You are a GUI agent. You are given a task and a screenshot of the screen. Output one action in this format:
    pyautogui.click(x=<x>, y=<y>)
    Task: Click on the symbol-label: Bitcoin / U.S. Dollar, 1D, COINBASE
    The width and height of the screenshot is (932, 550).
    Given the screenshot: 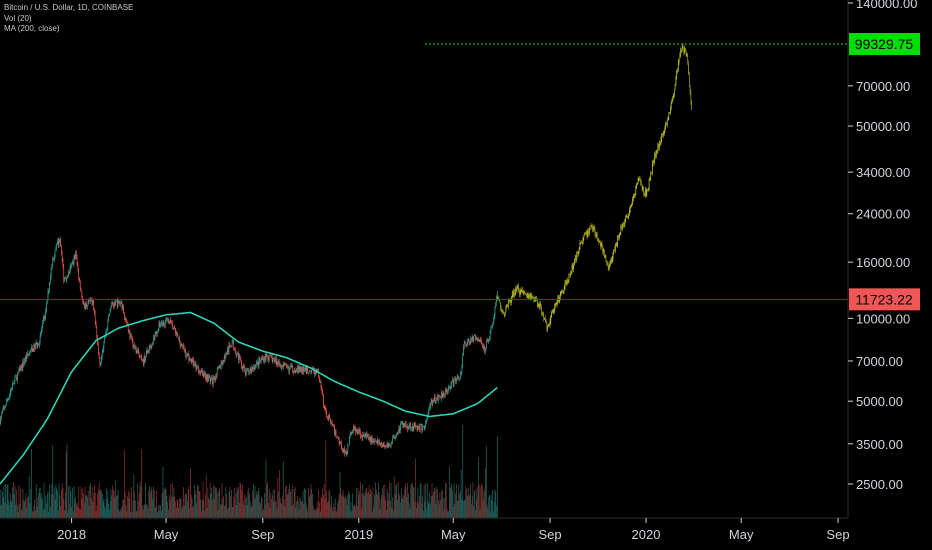 What is the action you would take?
    pyautogui.click(x=69, y=7)
    